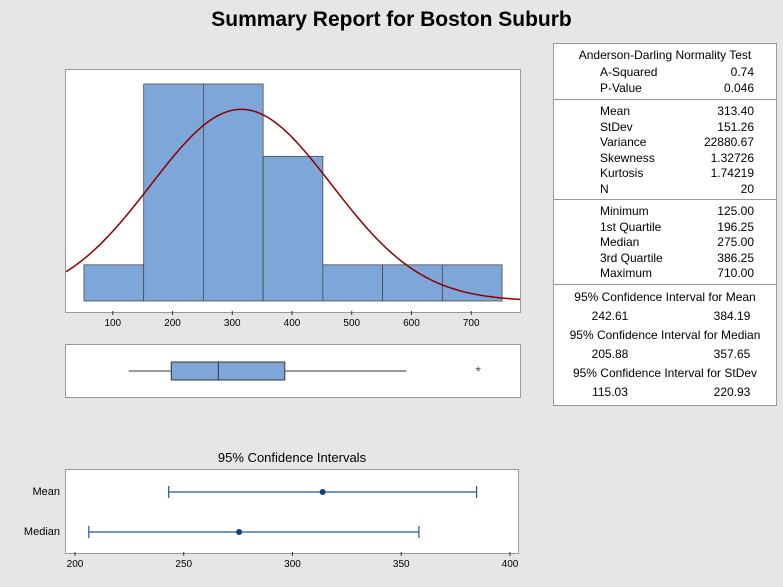  I want to click on outlier-marker: *, so click(478, 371).